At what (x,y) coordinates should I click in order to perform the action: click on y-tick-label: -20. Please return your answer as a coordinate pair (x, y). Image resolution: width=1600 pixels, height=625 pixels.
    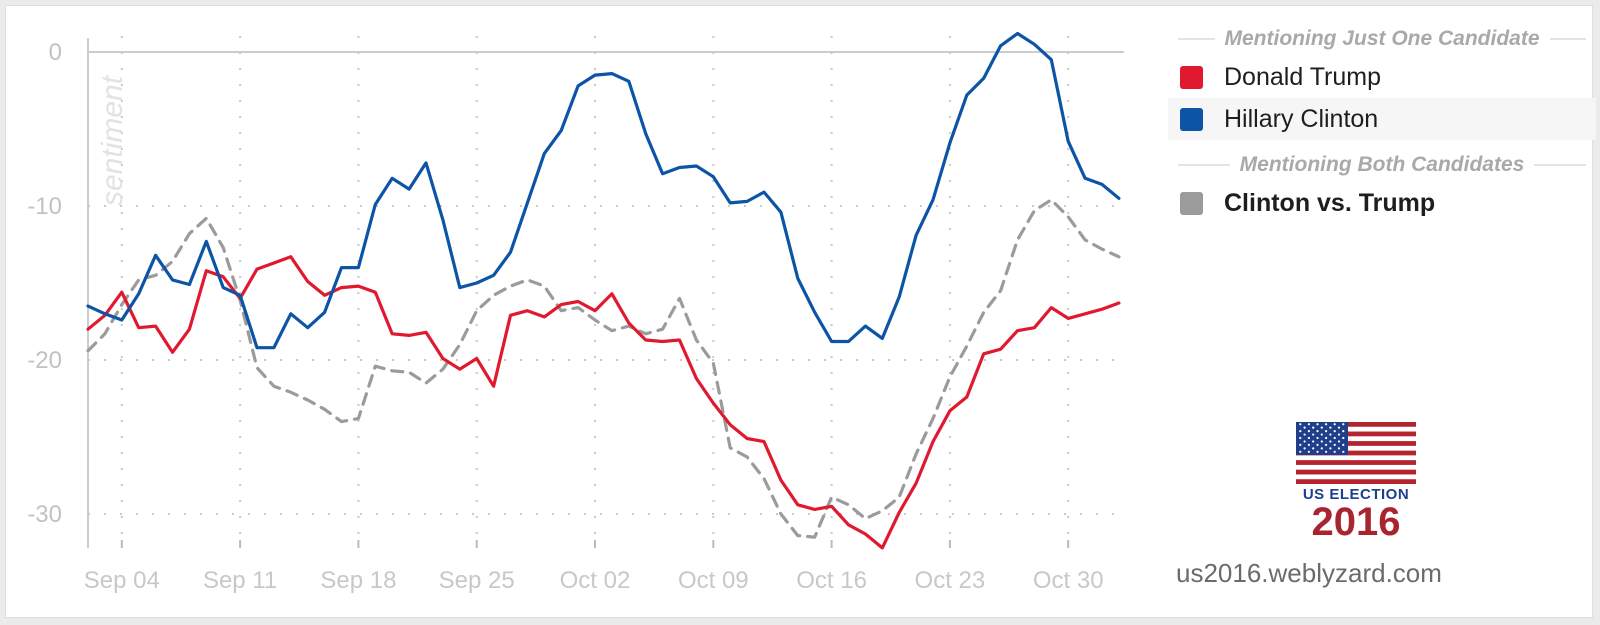
    Looking at the image, I should click on (44, 360).